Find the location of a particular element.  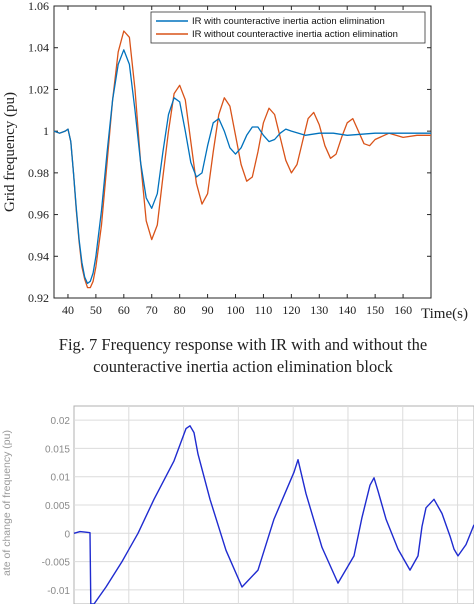

top-x-tick-label: 120 is located at coordinates (291, 310).